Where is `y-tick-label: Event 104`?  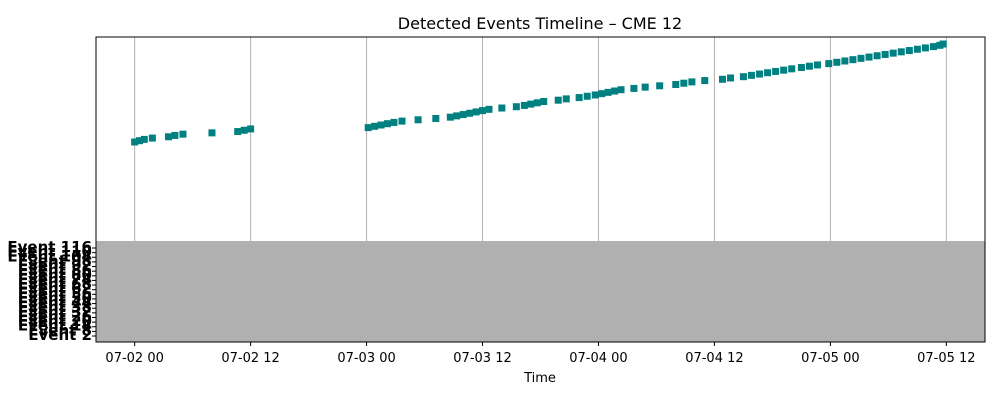 y-tick-label: Event 104 is located at coordinates (49, 256).